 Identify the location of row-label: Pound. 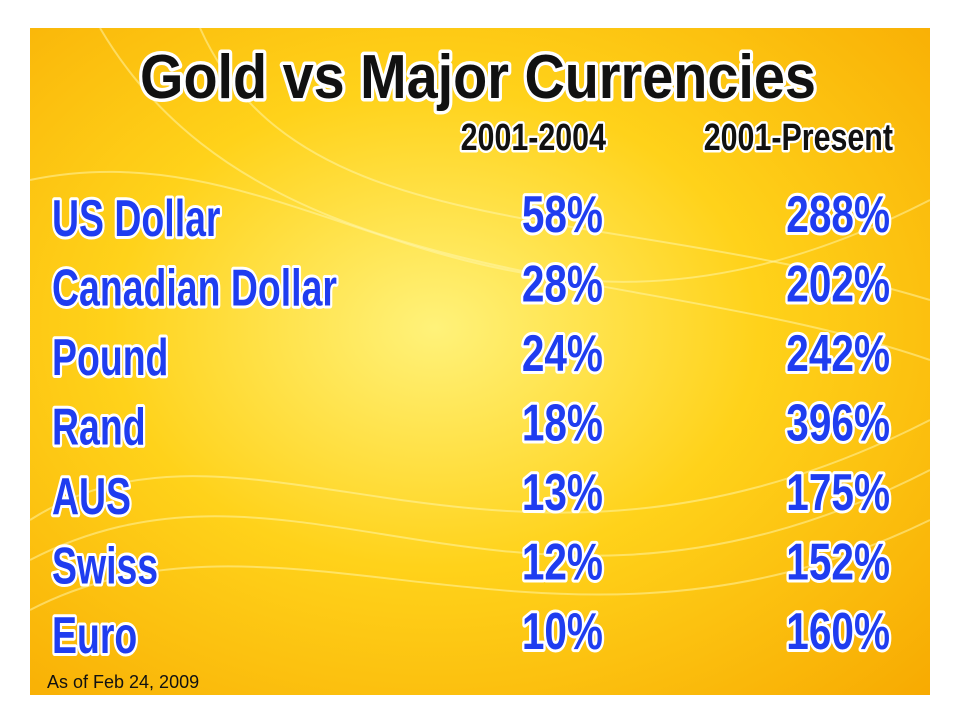
(110, 357).